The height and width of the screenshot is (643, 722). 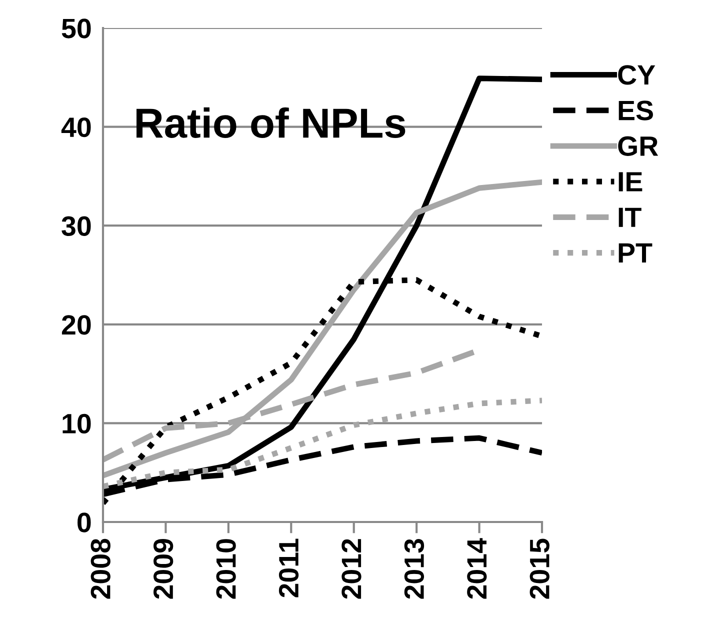 I want to click on x-tick-label: 2008, so click(x=100, y=568).